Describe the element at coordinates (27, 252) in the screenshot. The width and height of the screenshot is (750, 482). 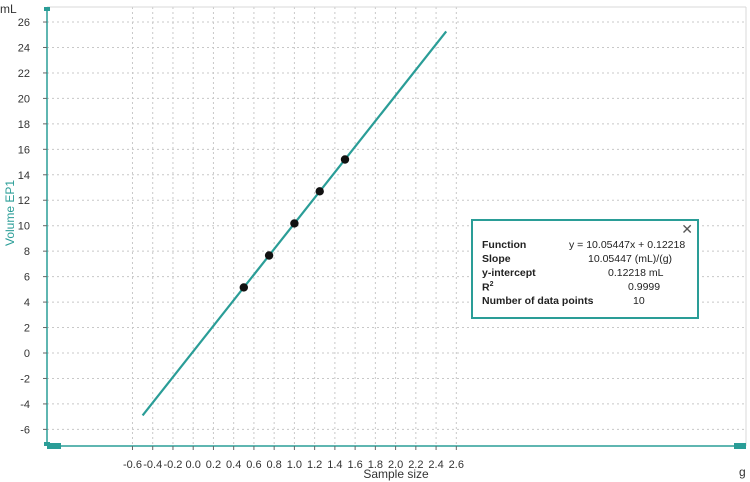
I see `y-tick-label: 8` at that location.